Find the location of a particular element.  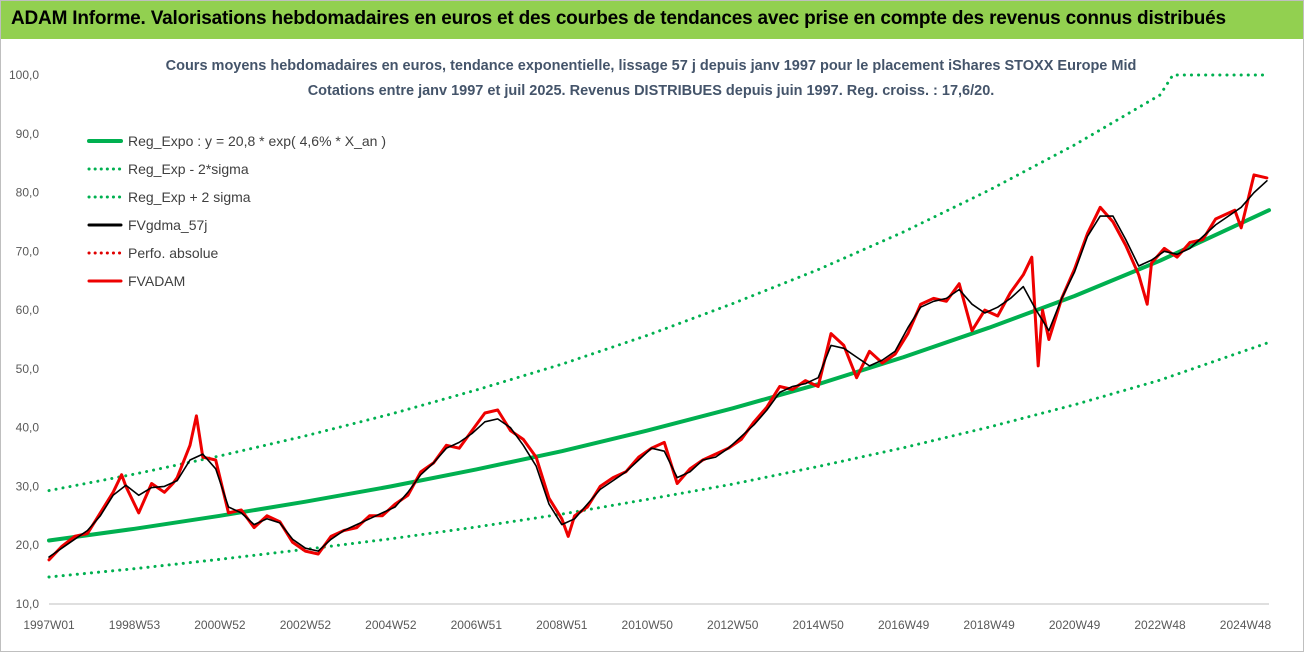

legend-label: FVgdma_57j is located at coordinates (167, 225).